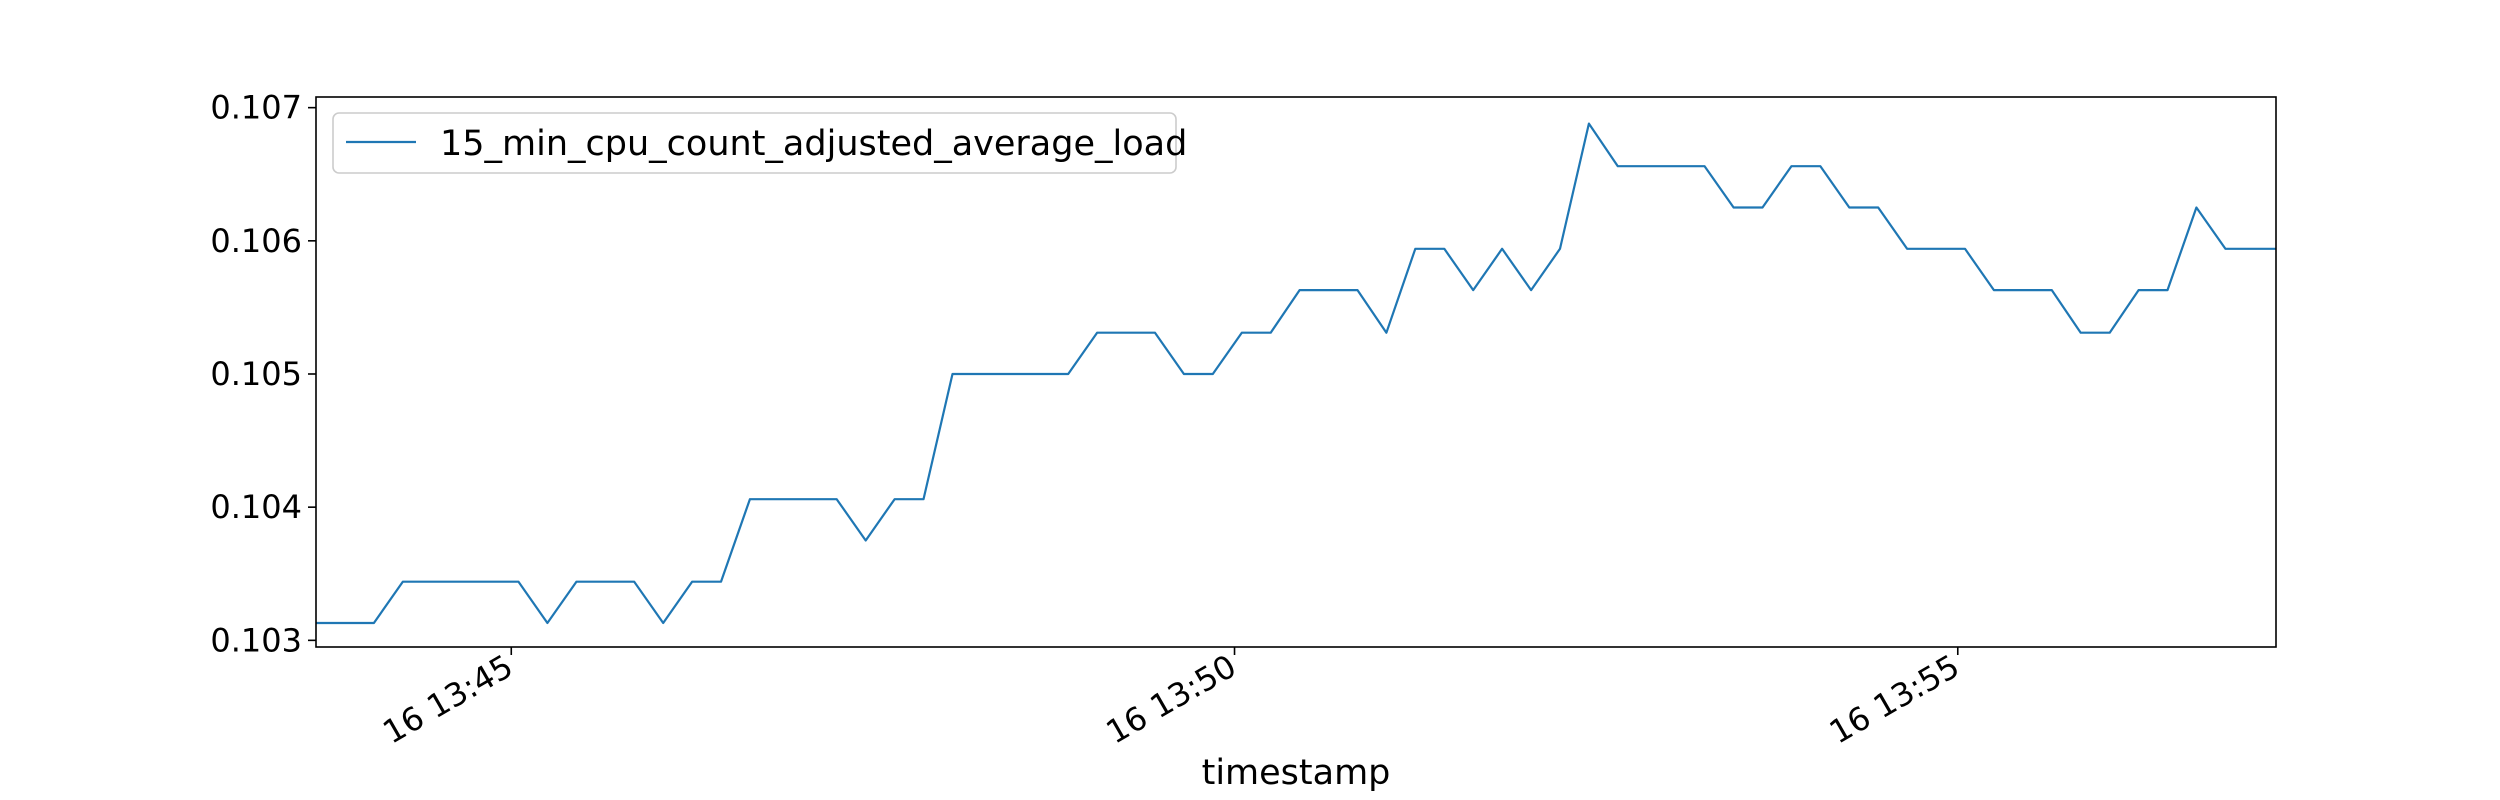  What do you see at coordinates (256, 108) in the screenshot?
I see `y-tick-label: 0.107` at bounding box center [256, 108].